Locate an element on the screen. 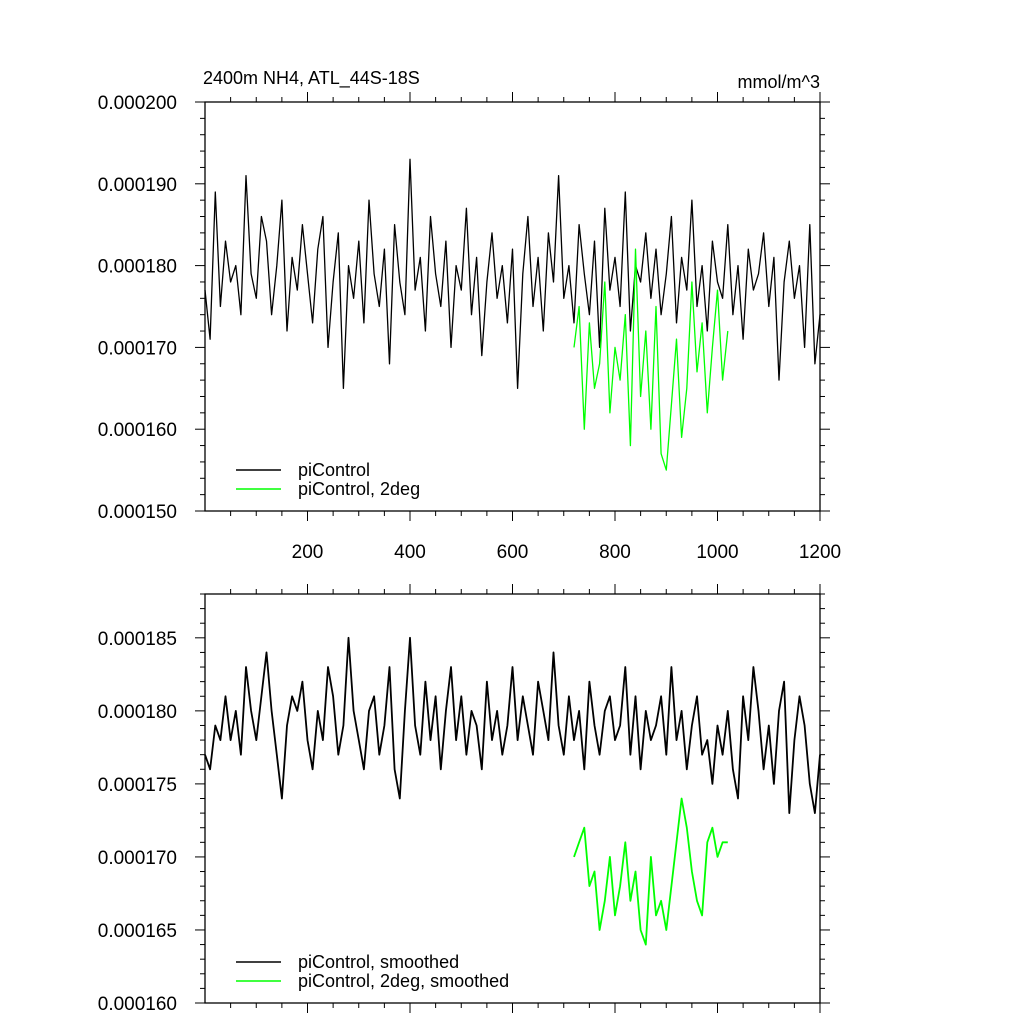 The width and height of the screenshot is (1024, 1029). x-tick-label: 800 is located at coordinates (615, 552).